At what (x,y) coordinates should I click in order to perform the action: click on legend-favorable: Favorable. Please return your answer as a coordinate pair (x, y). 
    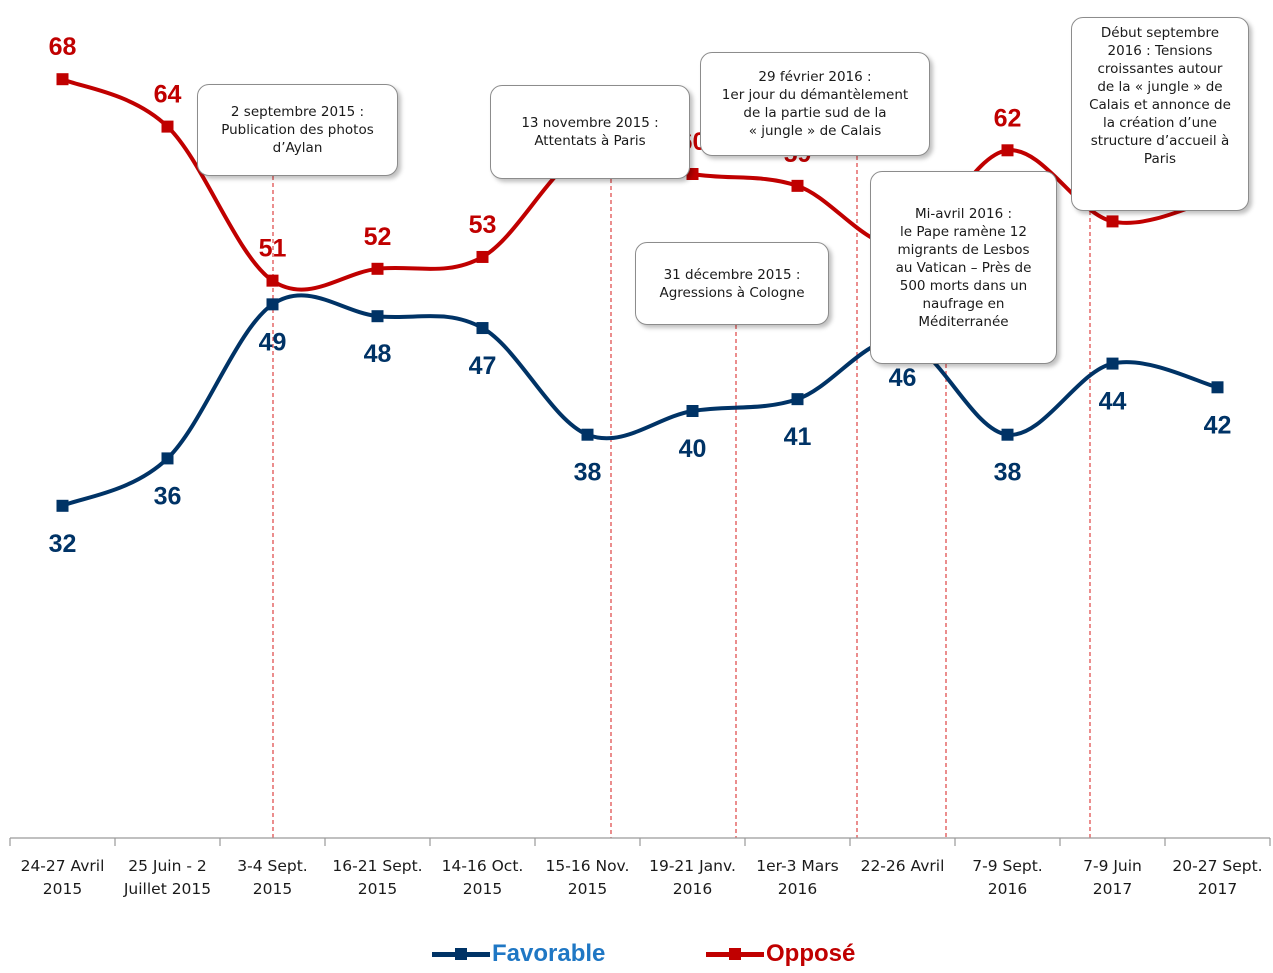
    Looking at the image, I should click on (518, 954).